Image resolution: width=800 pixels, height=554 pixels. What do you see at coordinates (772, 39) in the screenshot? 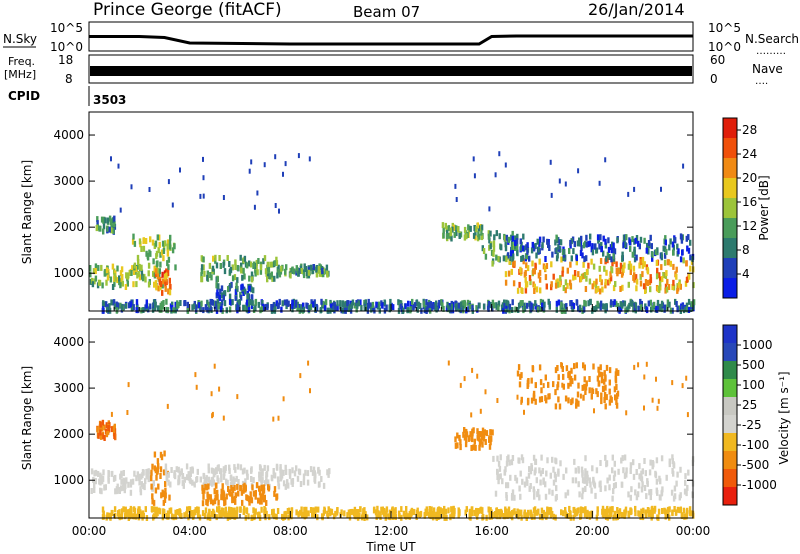
I see `nsearch-label: N.Search` at bounding box center [772, 39].